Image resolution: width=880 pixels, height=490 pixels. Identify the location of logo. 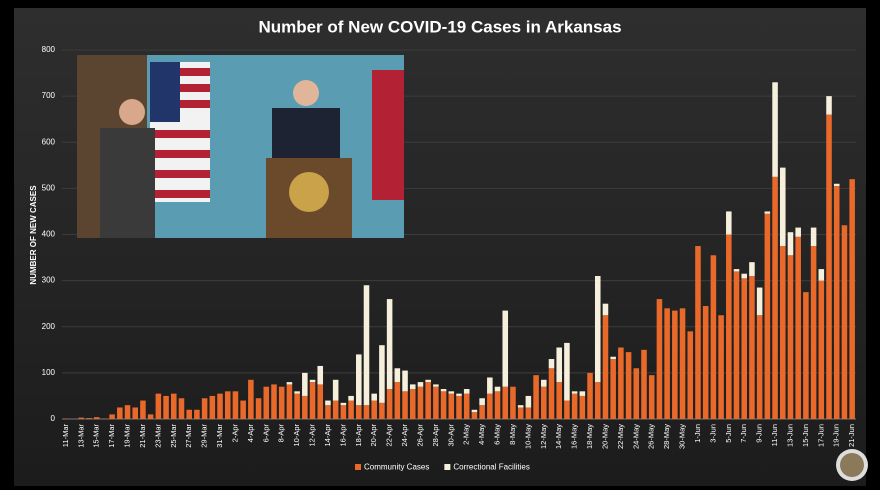
(852, 465).